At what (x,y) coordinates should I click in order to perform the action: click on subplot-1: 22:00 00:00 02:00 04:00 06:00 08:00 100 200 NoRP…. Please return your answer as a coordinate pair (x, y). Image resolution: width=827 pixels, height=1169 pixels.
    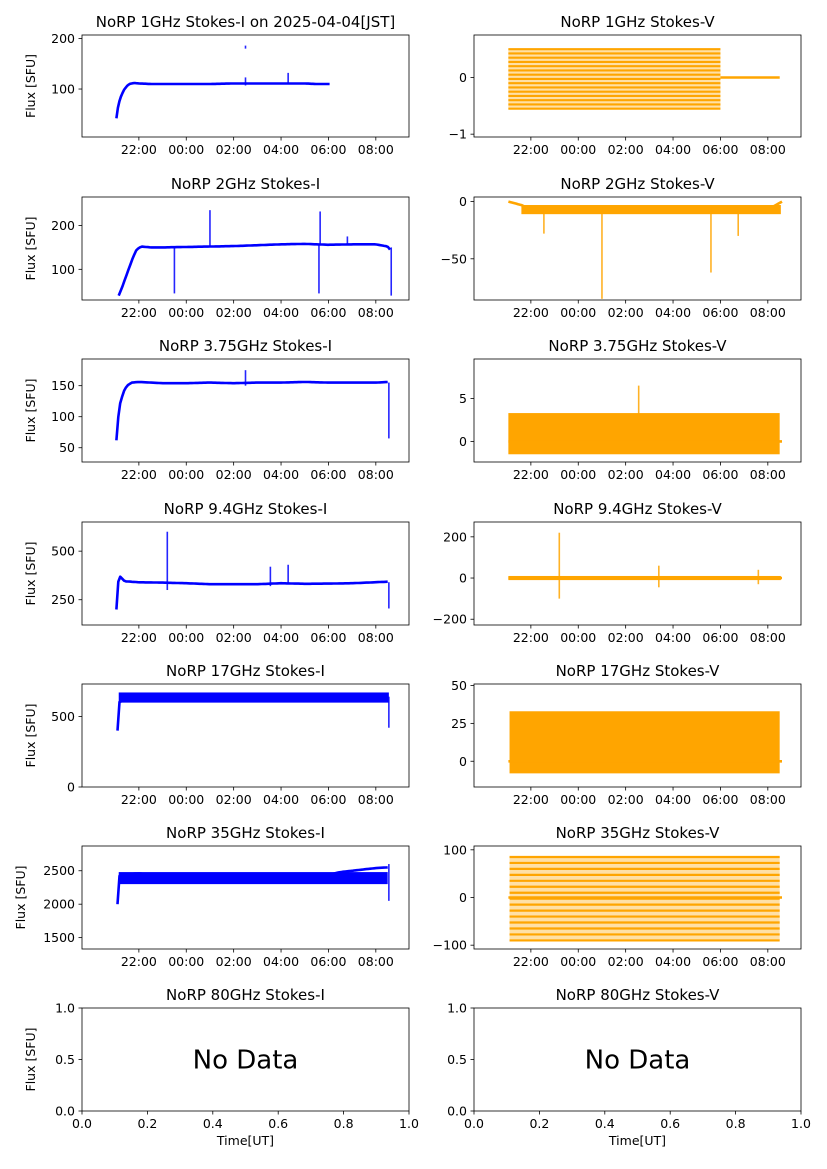
    Looking at the image, I should click on (216, 85).